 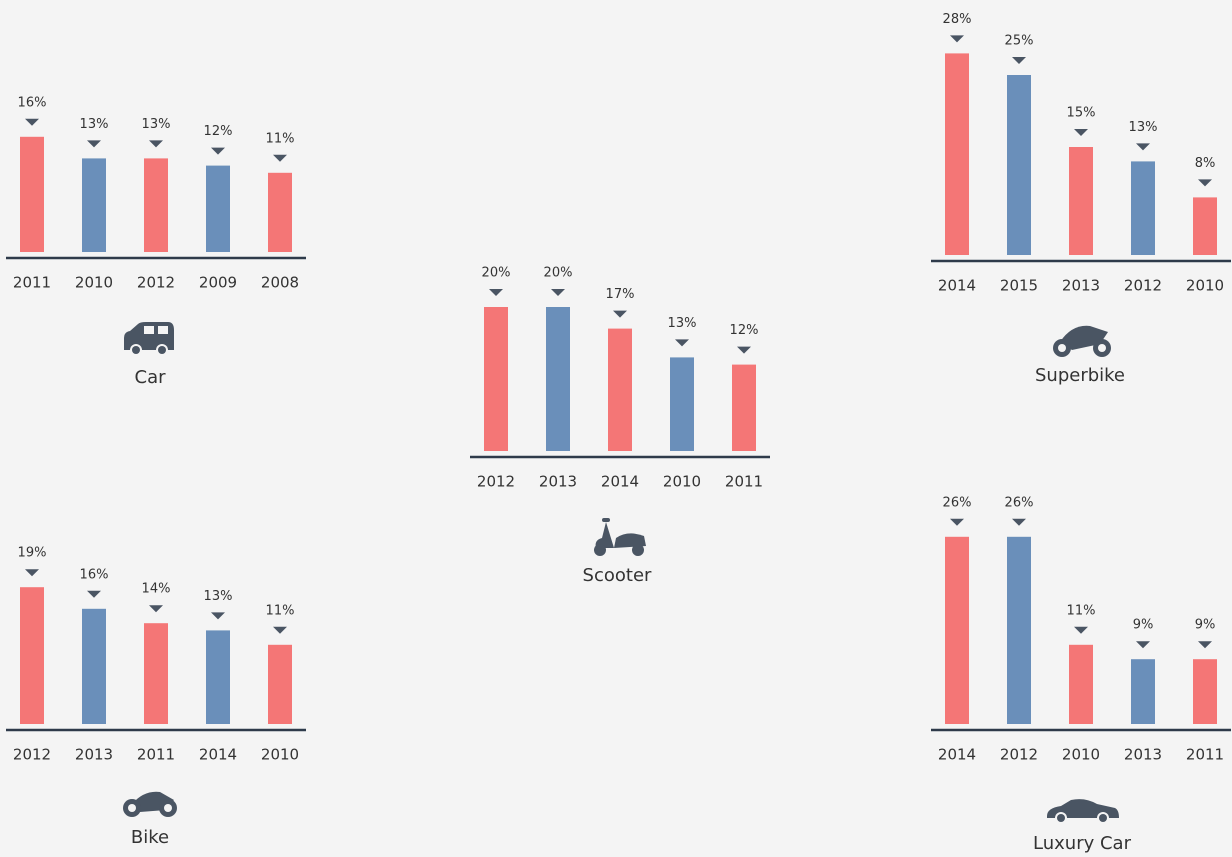 I want to click on value-label: 15%, so click(x=1081, y=113).